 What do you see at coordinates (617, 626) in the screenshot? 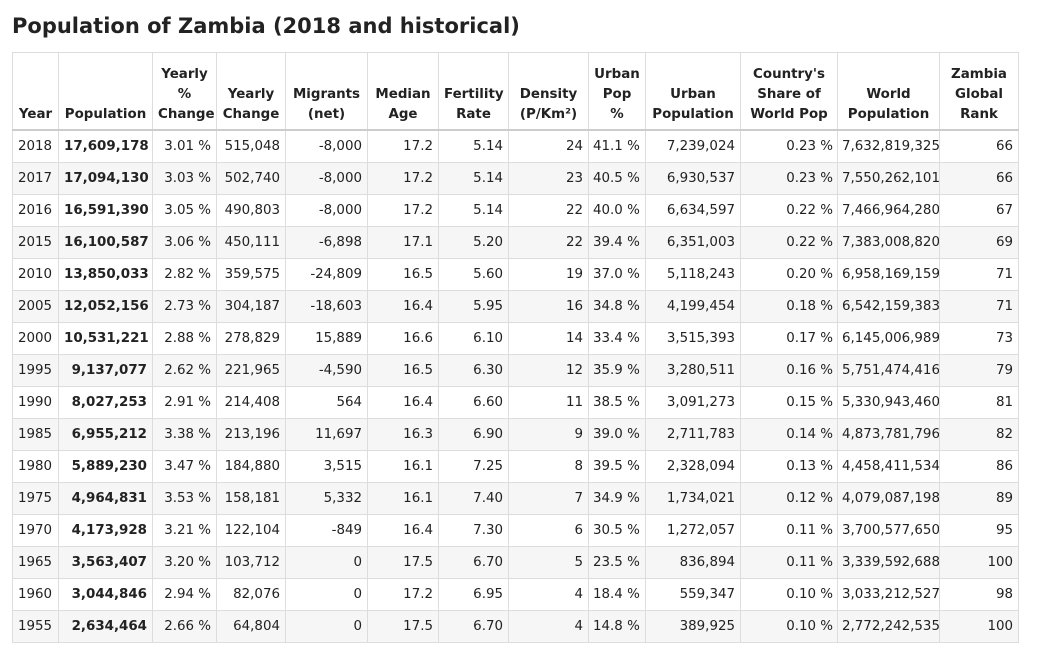
I see `cell-urban-pop-pct: 14.8 %` at bounding box center [617, 626].